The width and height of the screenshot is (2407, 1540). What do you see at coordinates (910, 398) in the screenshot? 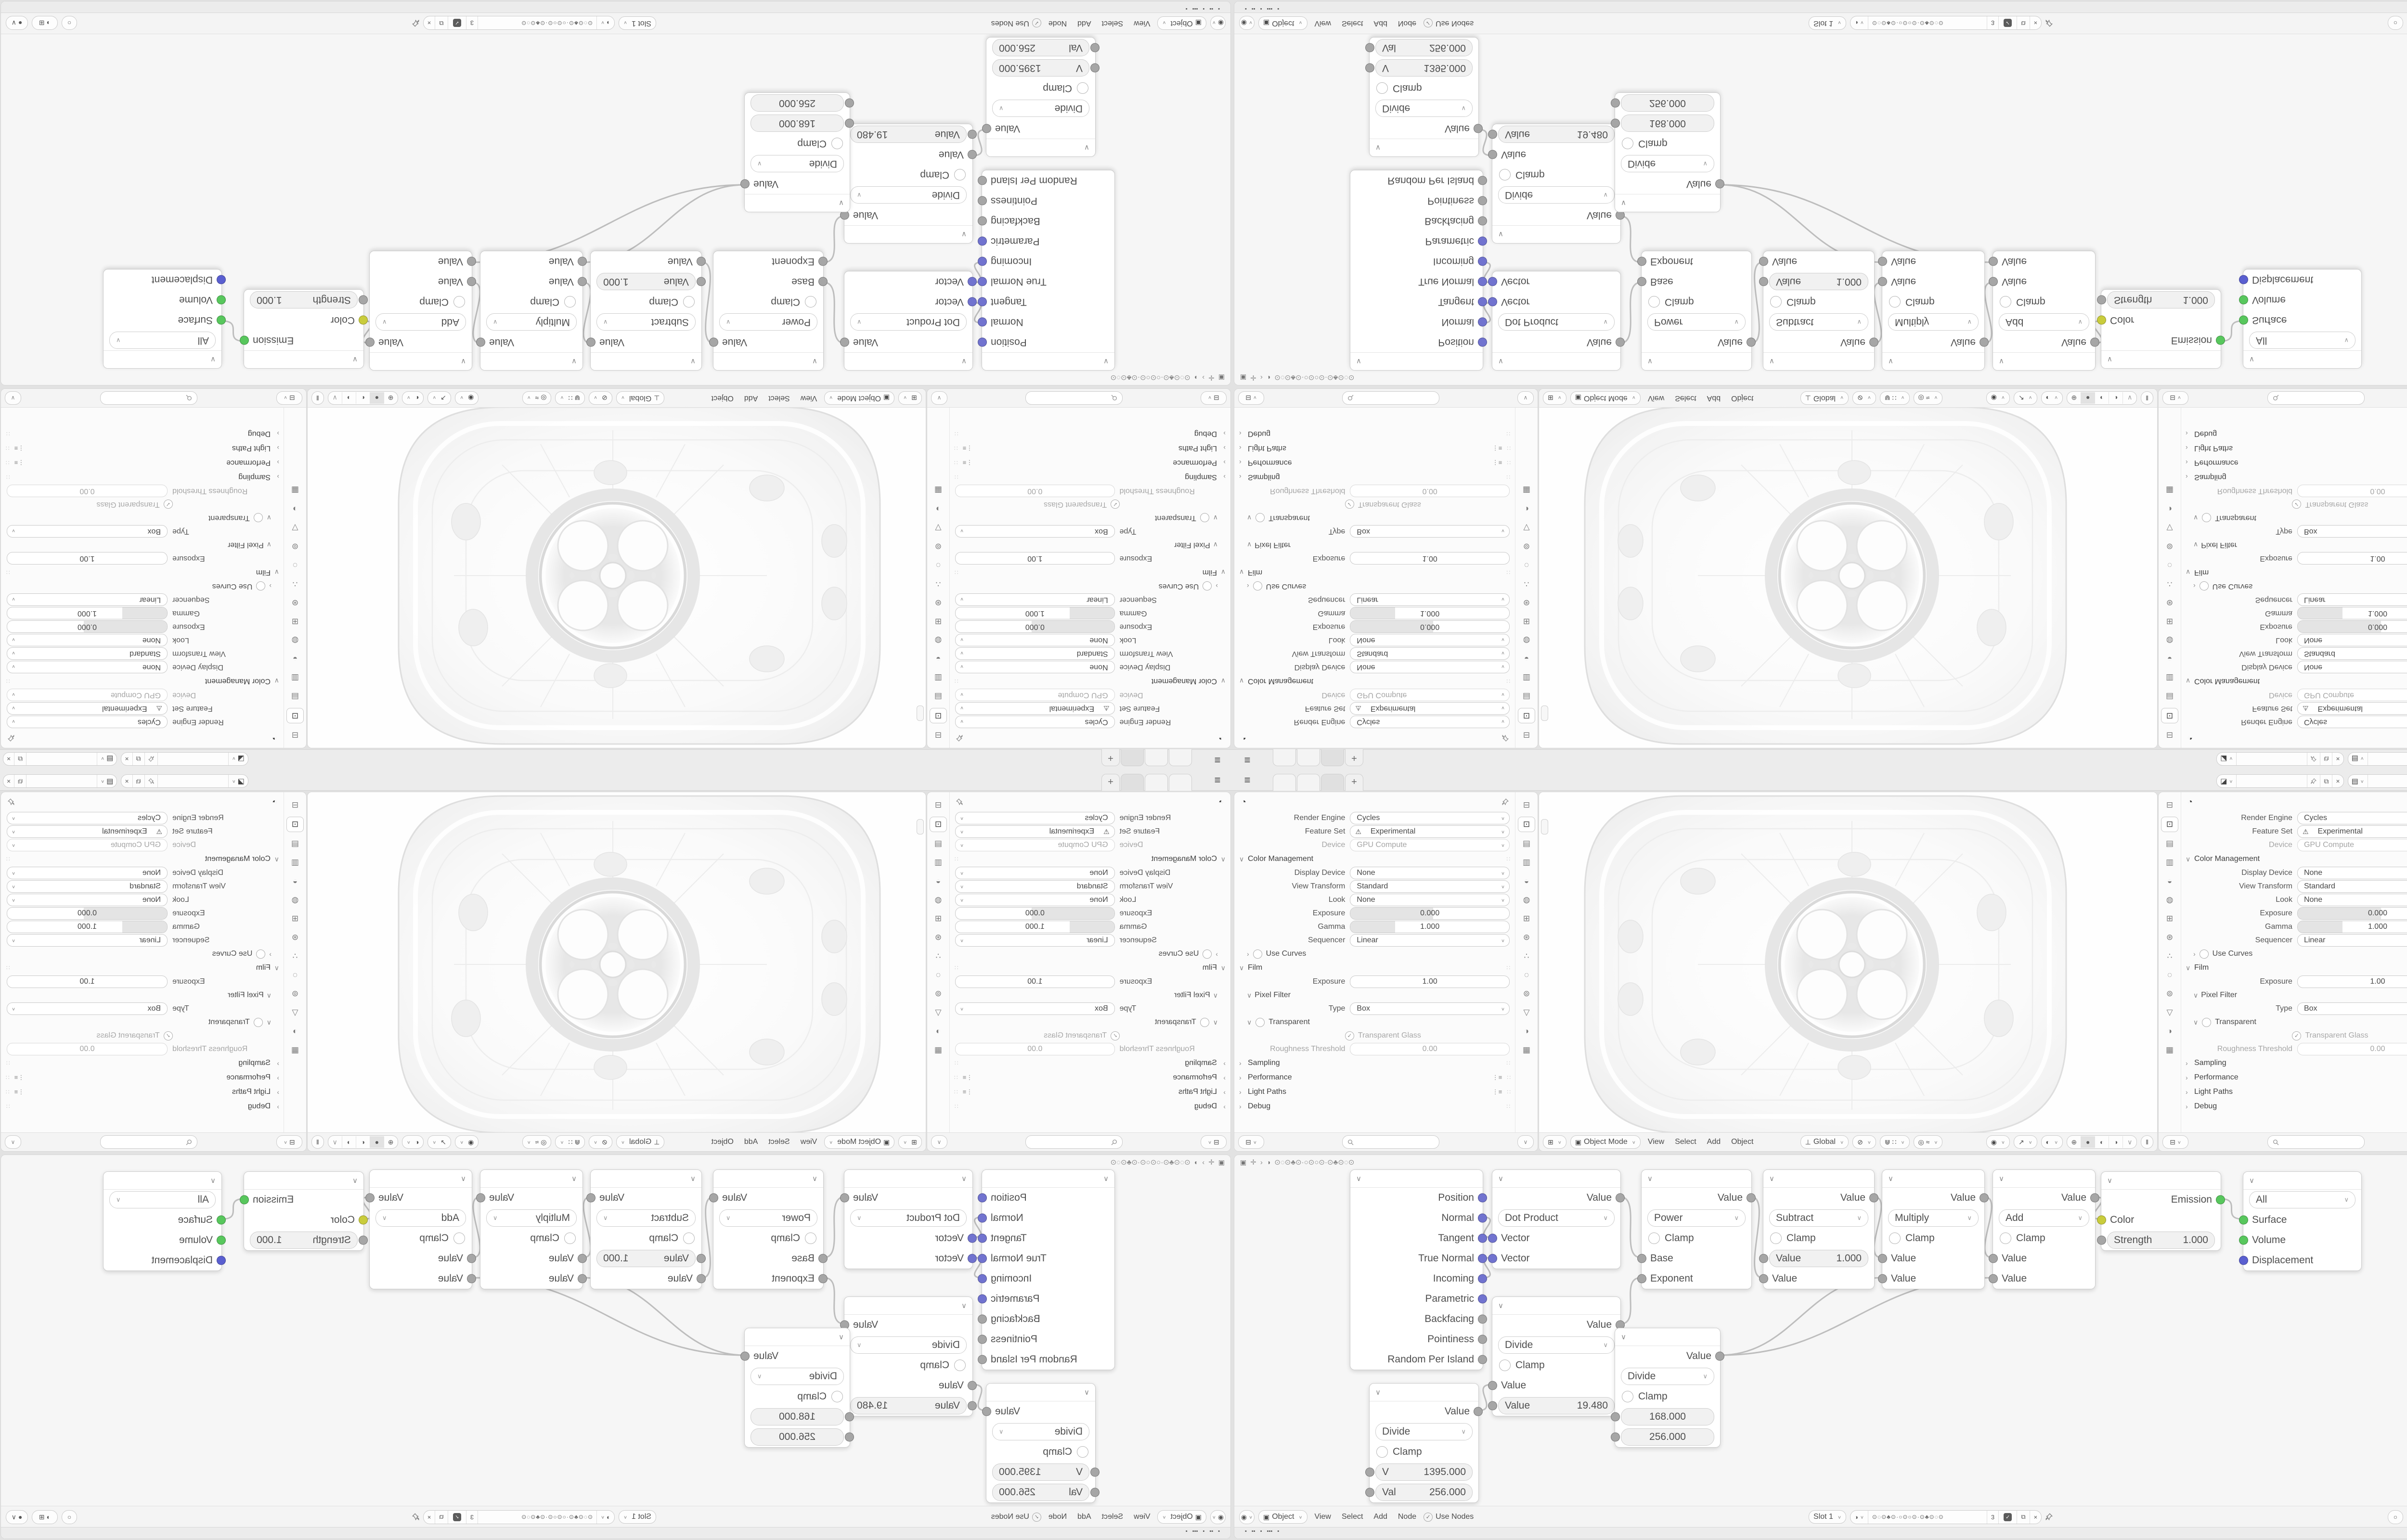
I see `editor-type-button: ⊞ ∨` at bounding box center [910, 398].